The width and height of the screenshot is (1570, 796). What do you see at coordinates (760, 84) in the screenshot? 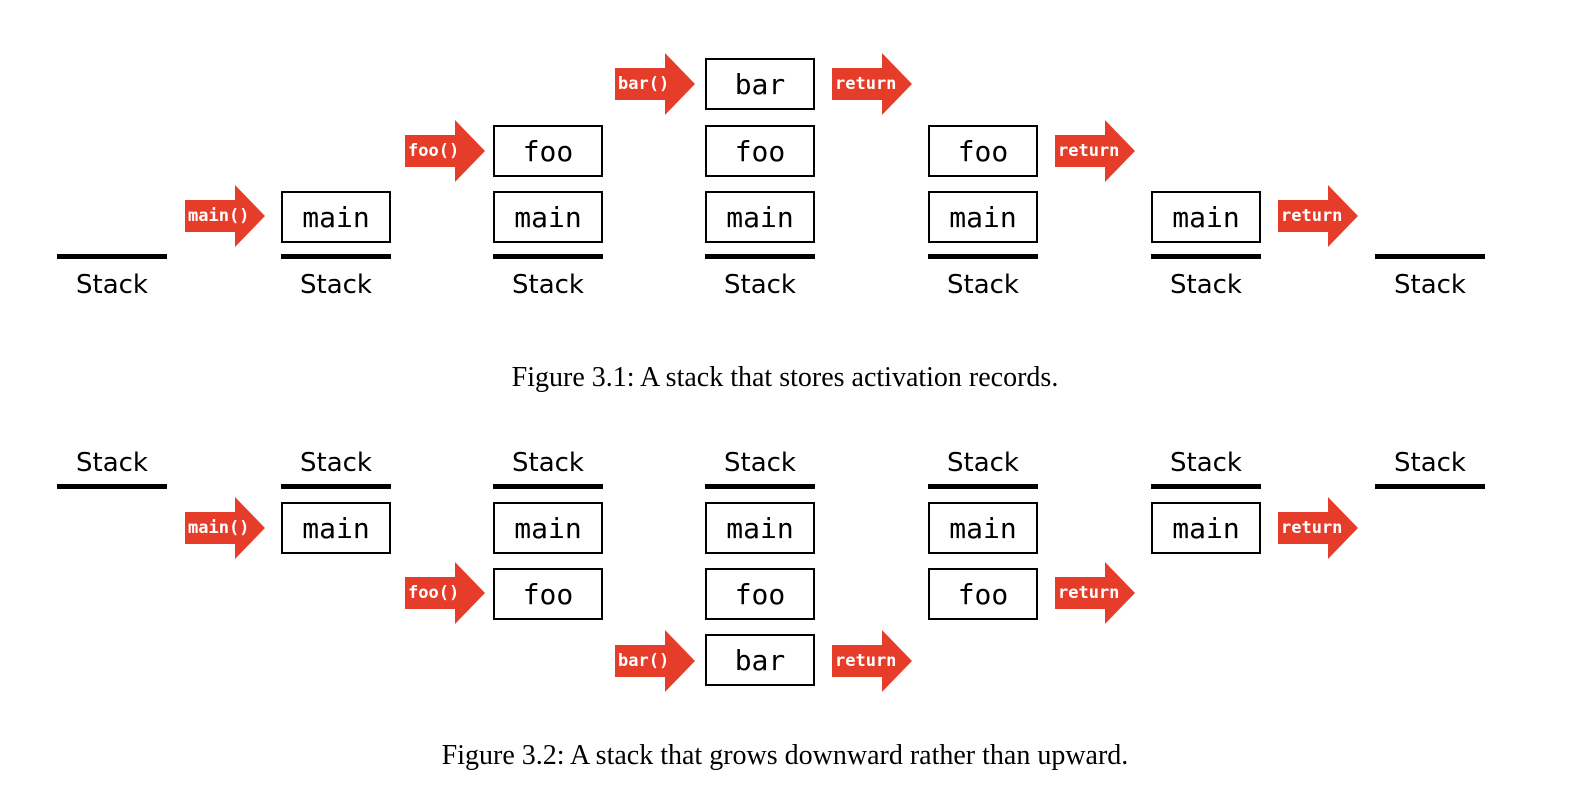
I see `figure1-frame-bar-3: bar` at bounding box center [760, 84].